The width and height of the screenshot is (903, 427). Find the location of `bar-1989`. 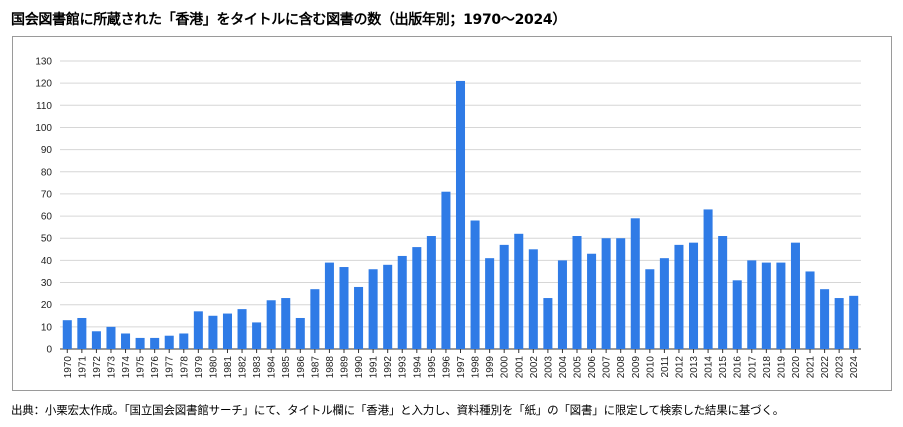

bar-1989 is located at coordinates (344, 308).